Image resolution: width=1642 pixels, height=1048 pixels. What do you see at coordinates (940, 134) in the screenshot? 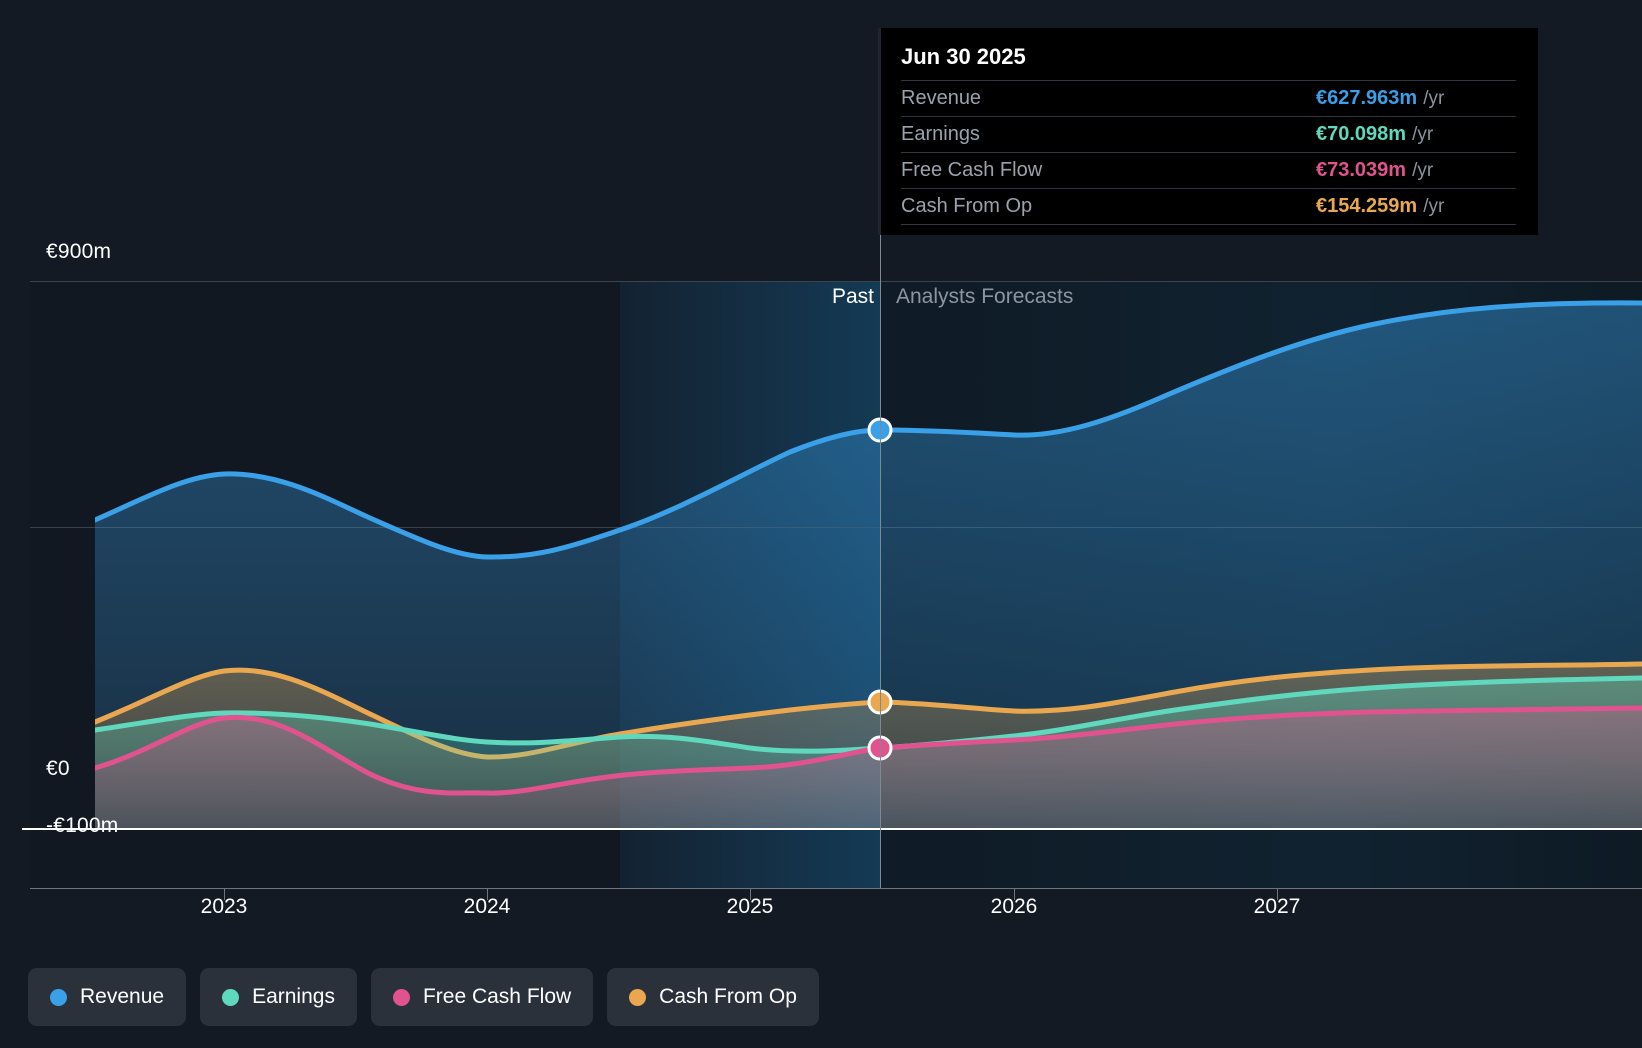
I see `tooltip-label-earnings: Earnings` at bounding box center [940, 134].